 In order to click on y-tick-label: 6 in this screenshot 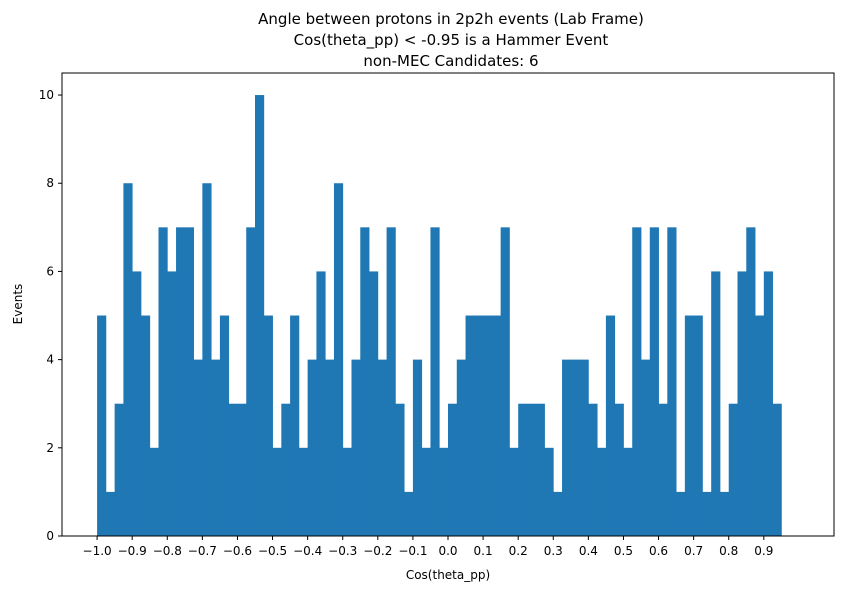, I will do `click(50, 271)`.